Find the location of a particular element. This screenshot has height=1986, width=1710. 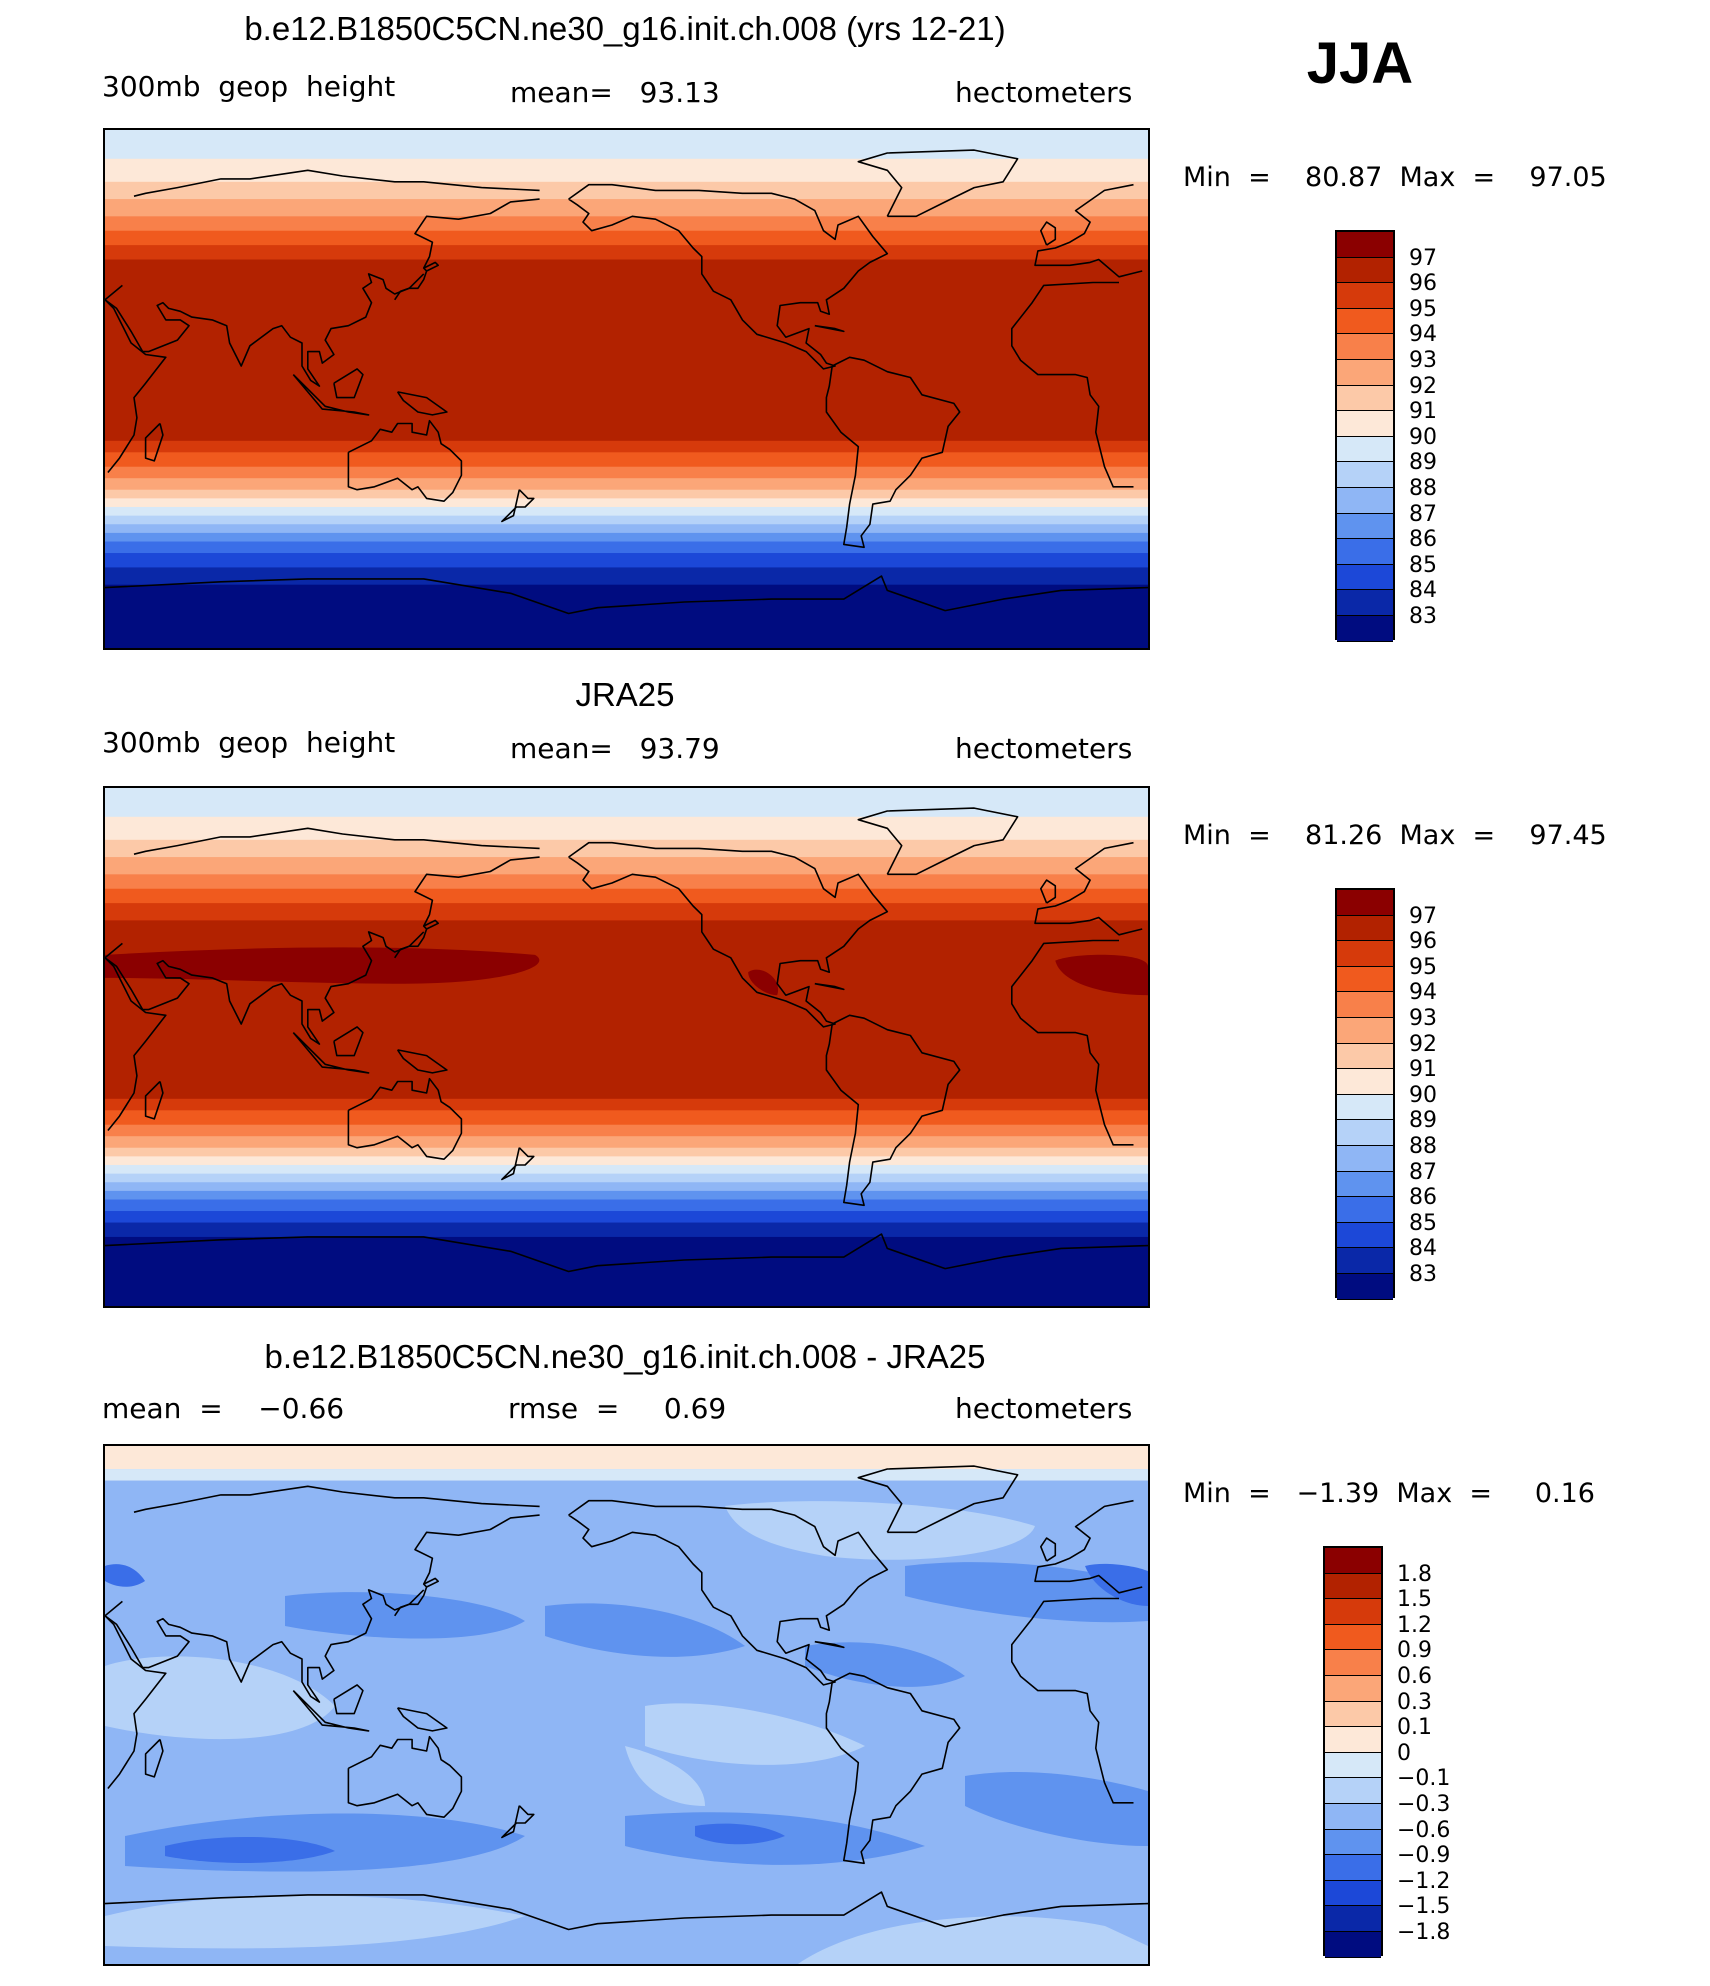

colorbar-label: 84 is located at coordinates (1423, 1249).